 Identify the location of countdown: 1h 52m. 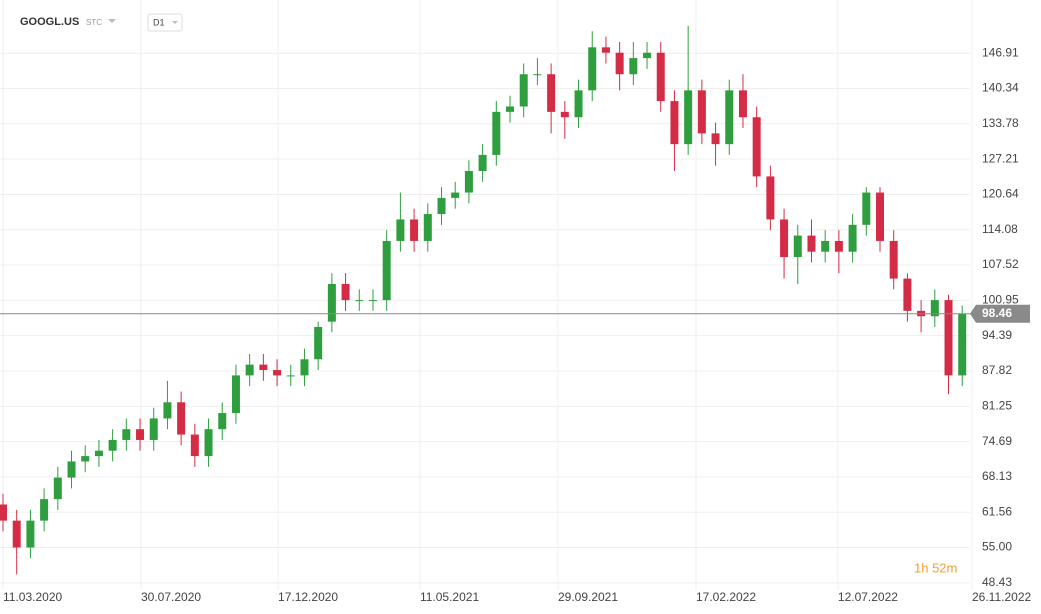
(935, 567).